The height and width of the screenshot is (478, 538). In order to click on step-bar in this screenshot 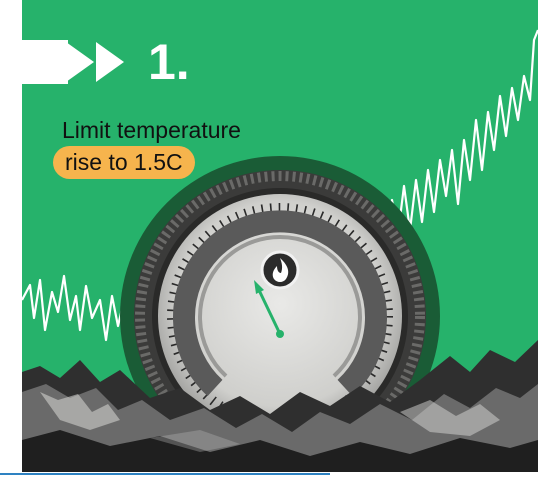, I will do `click(34, 62)`.